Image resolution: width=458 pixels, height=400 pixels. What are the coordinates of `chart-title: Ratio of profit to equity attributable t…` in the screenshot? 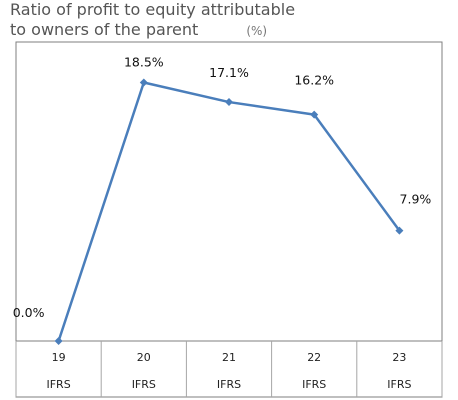 It's located at (152, 20).